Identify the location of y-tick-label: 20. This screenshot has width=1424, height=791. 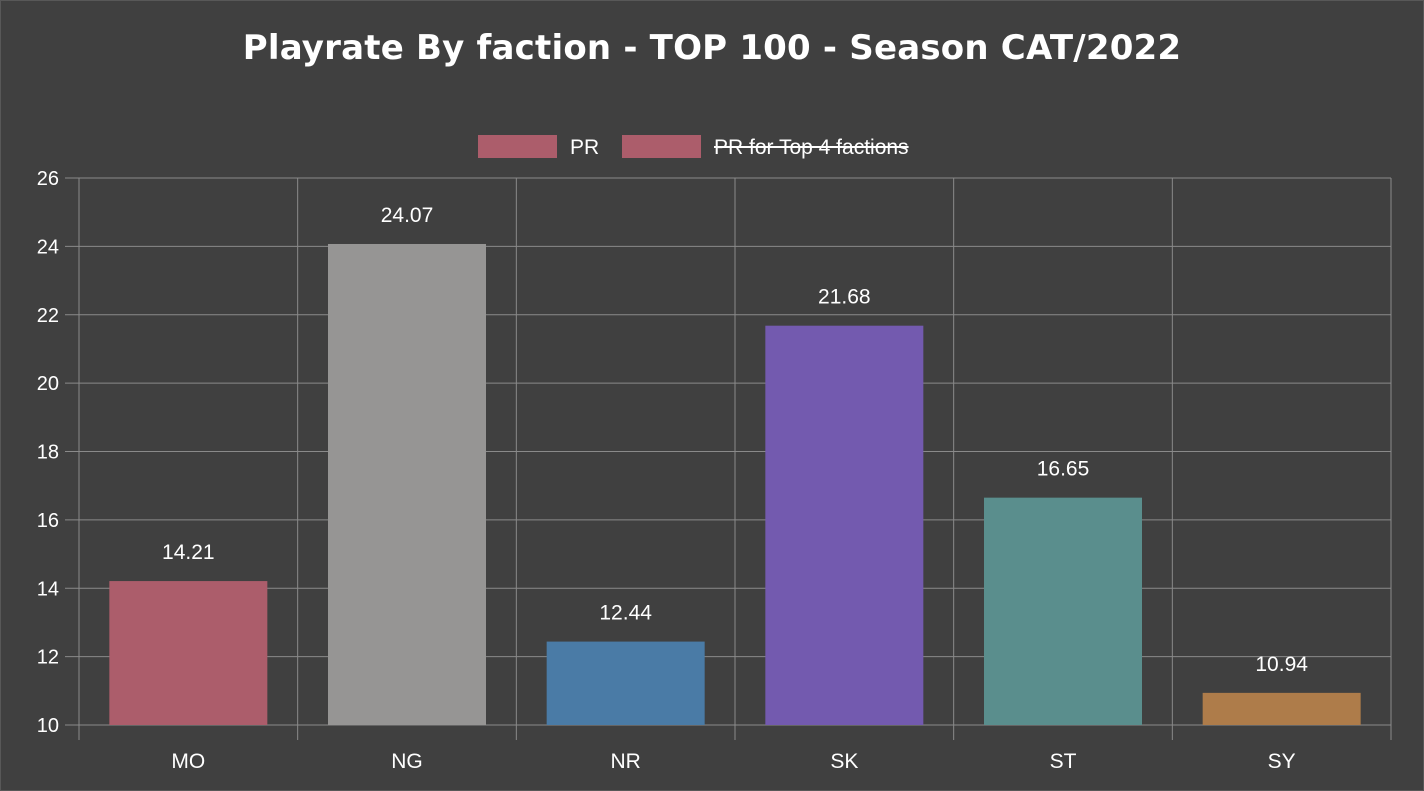
(48, 384).